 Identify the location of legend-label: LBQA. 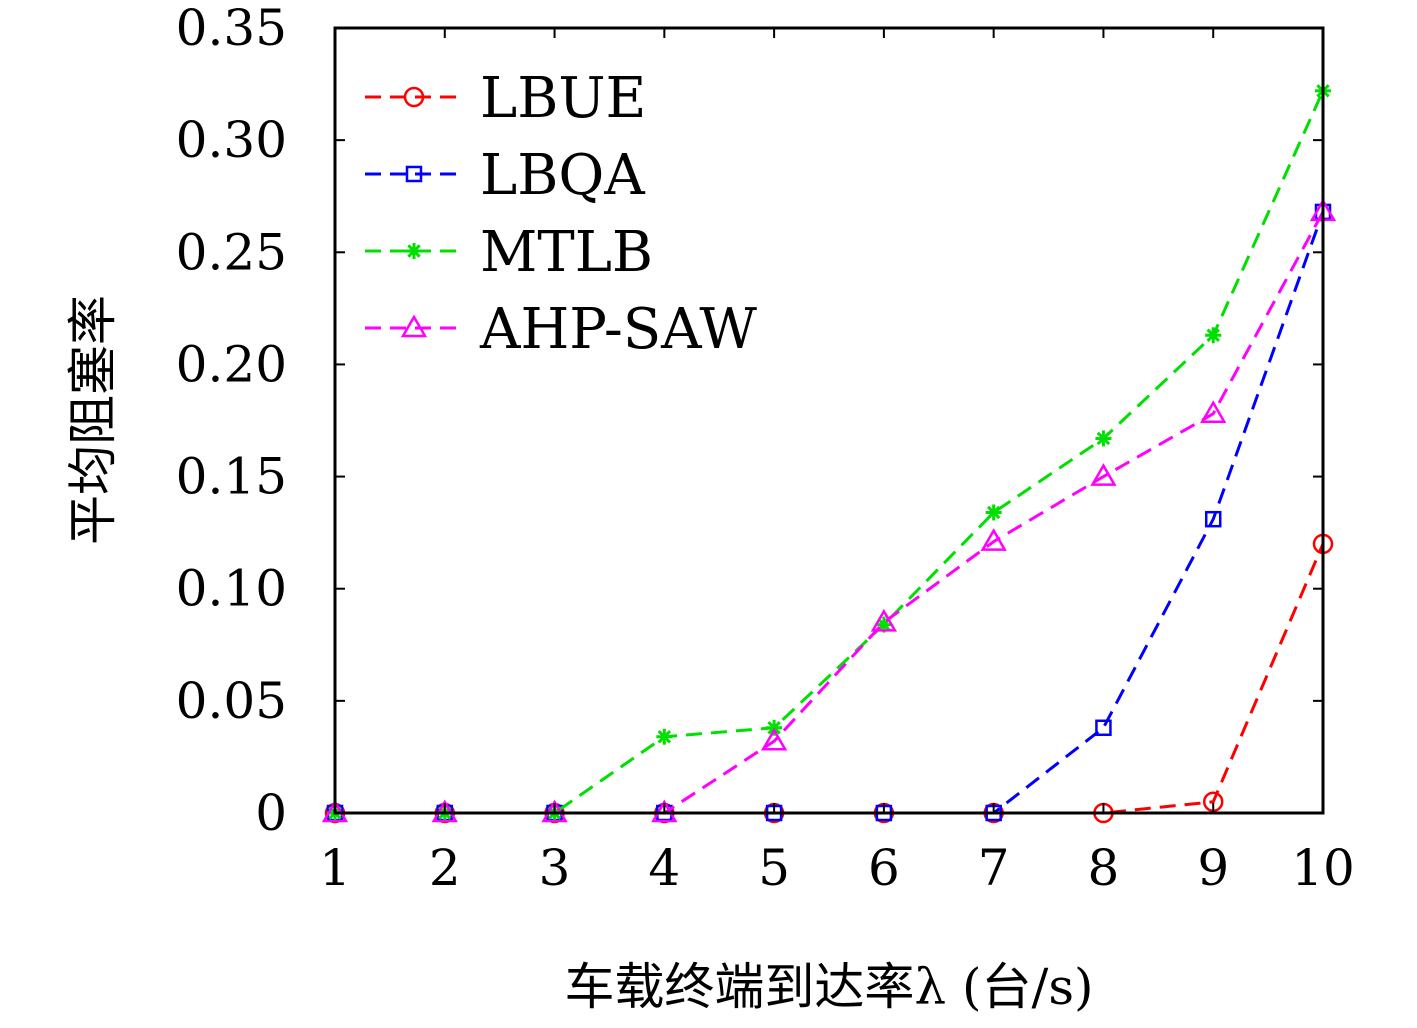
(562, 175).